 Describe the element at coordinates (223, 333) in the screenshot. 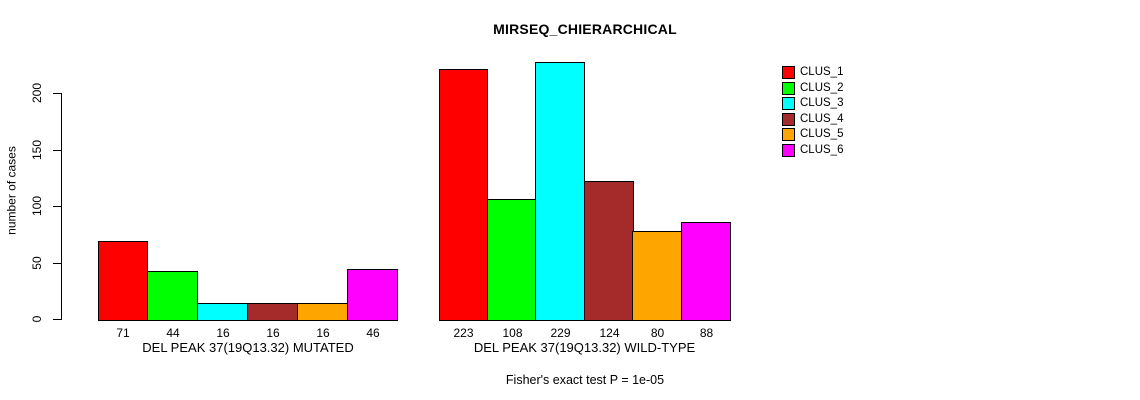

I see `bar-value-label-clus_3-group0: 16` at that location.